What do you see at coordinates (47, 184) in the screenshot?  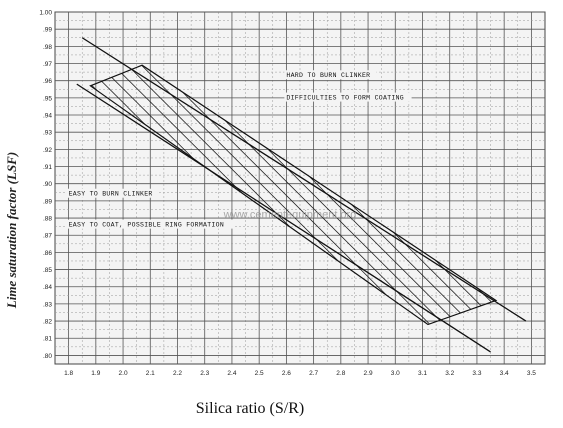 I see `y-tick-label-10: .90` at bounding box center [47, 184].